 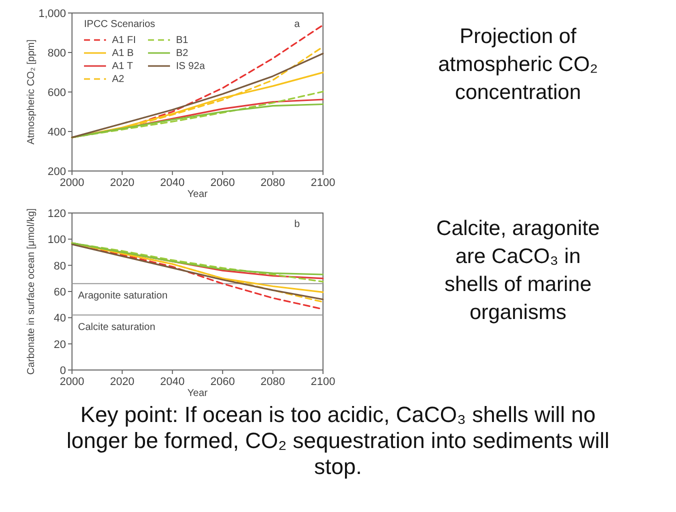 I want to click on annotation: b, so click(x=297, y=224).